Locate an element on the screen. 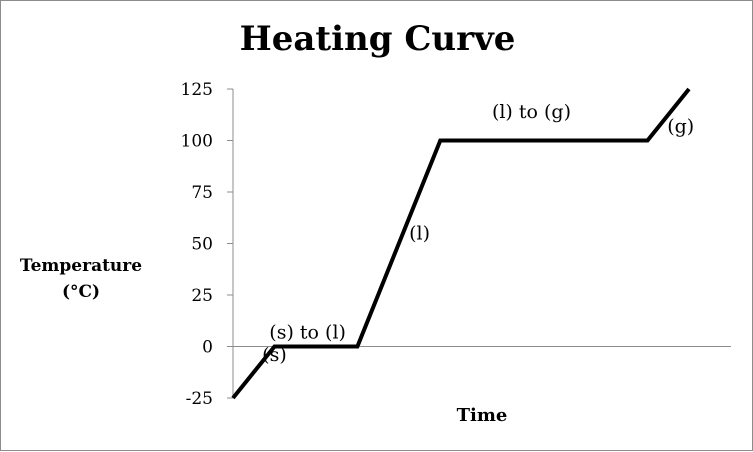 This screenshot has width=753, height=452. y-tick-label: -25 is located at coordinates (199, 399).